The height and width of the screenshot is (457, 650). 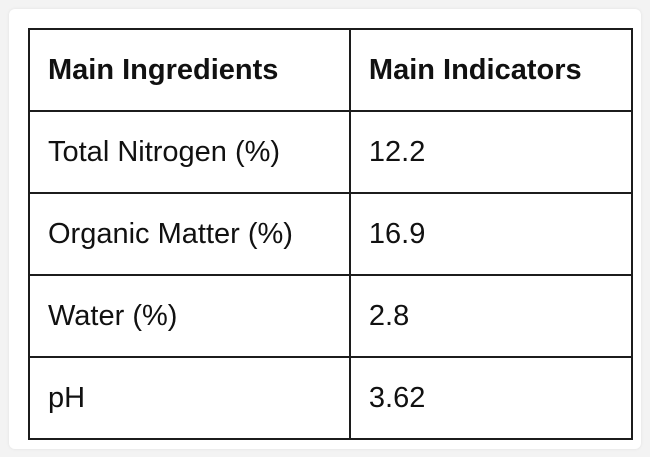 What do you see at coordinates (189, 234) in the screenshot?
I see `ingredient-cell: Organic Matter (%)` at bounding box center [189, 234].